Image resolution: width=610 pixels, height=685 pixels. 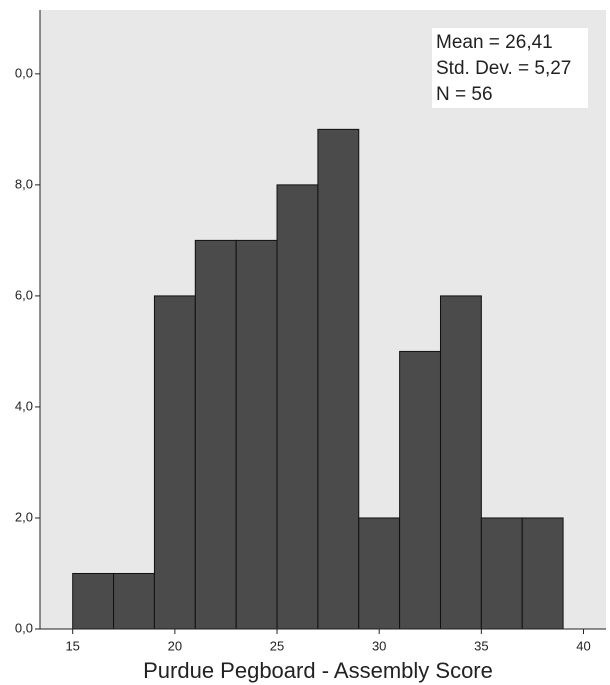 I want to click on stat-n: N = 56, so click(x=464, y=94).